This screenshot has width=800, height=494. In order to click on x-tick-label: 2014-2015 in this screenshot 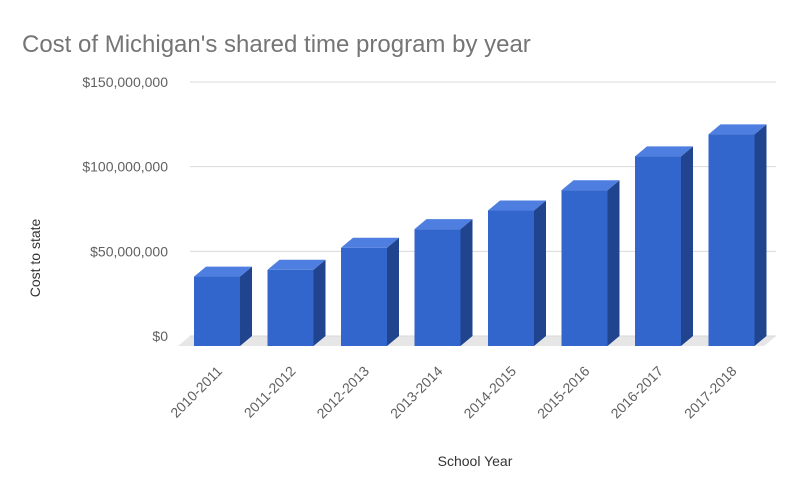, I will do `click(489, 392)`.